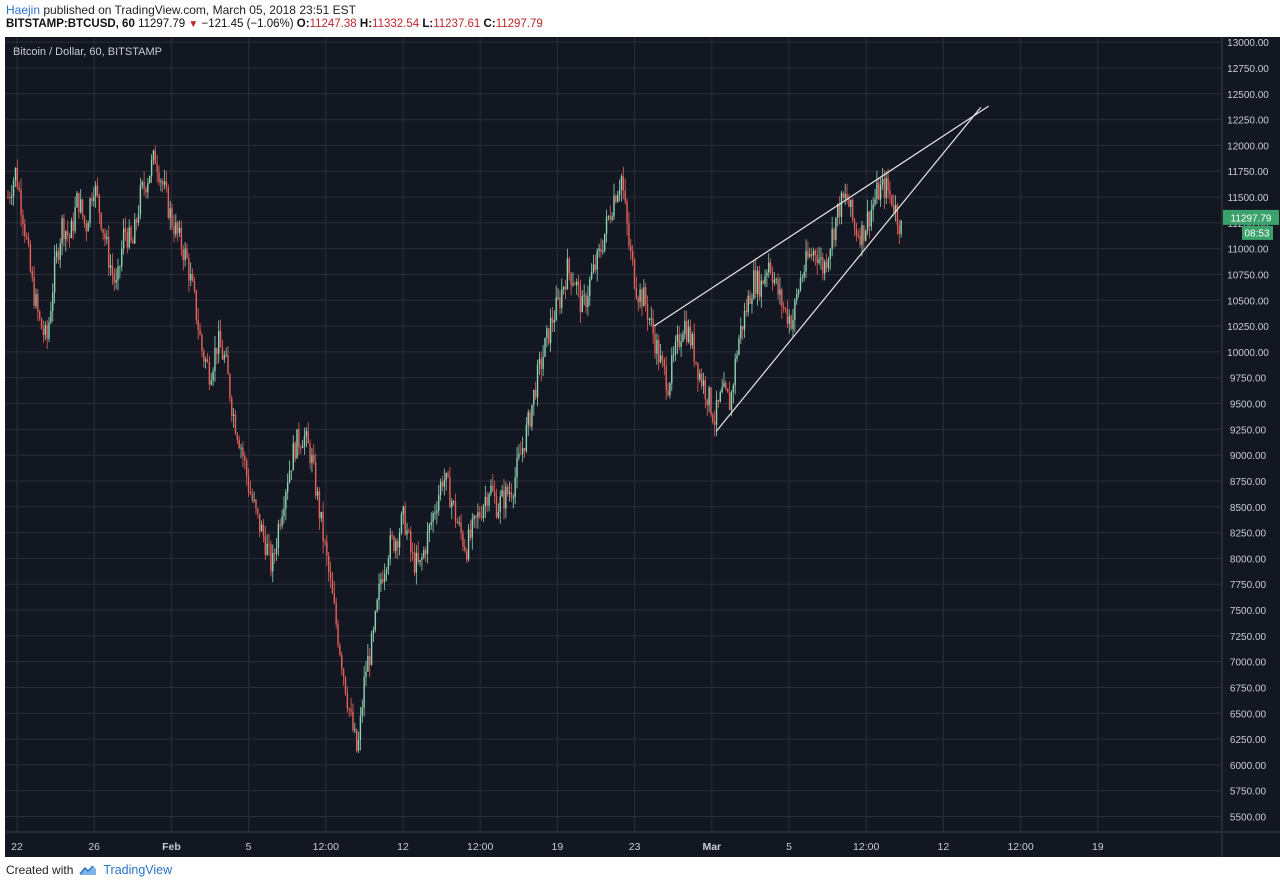  Describe the element at coordinates (1248, 818) in the screenshot. I see `y-tick-label: 5500.00` at that location.